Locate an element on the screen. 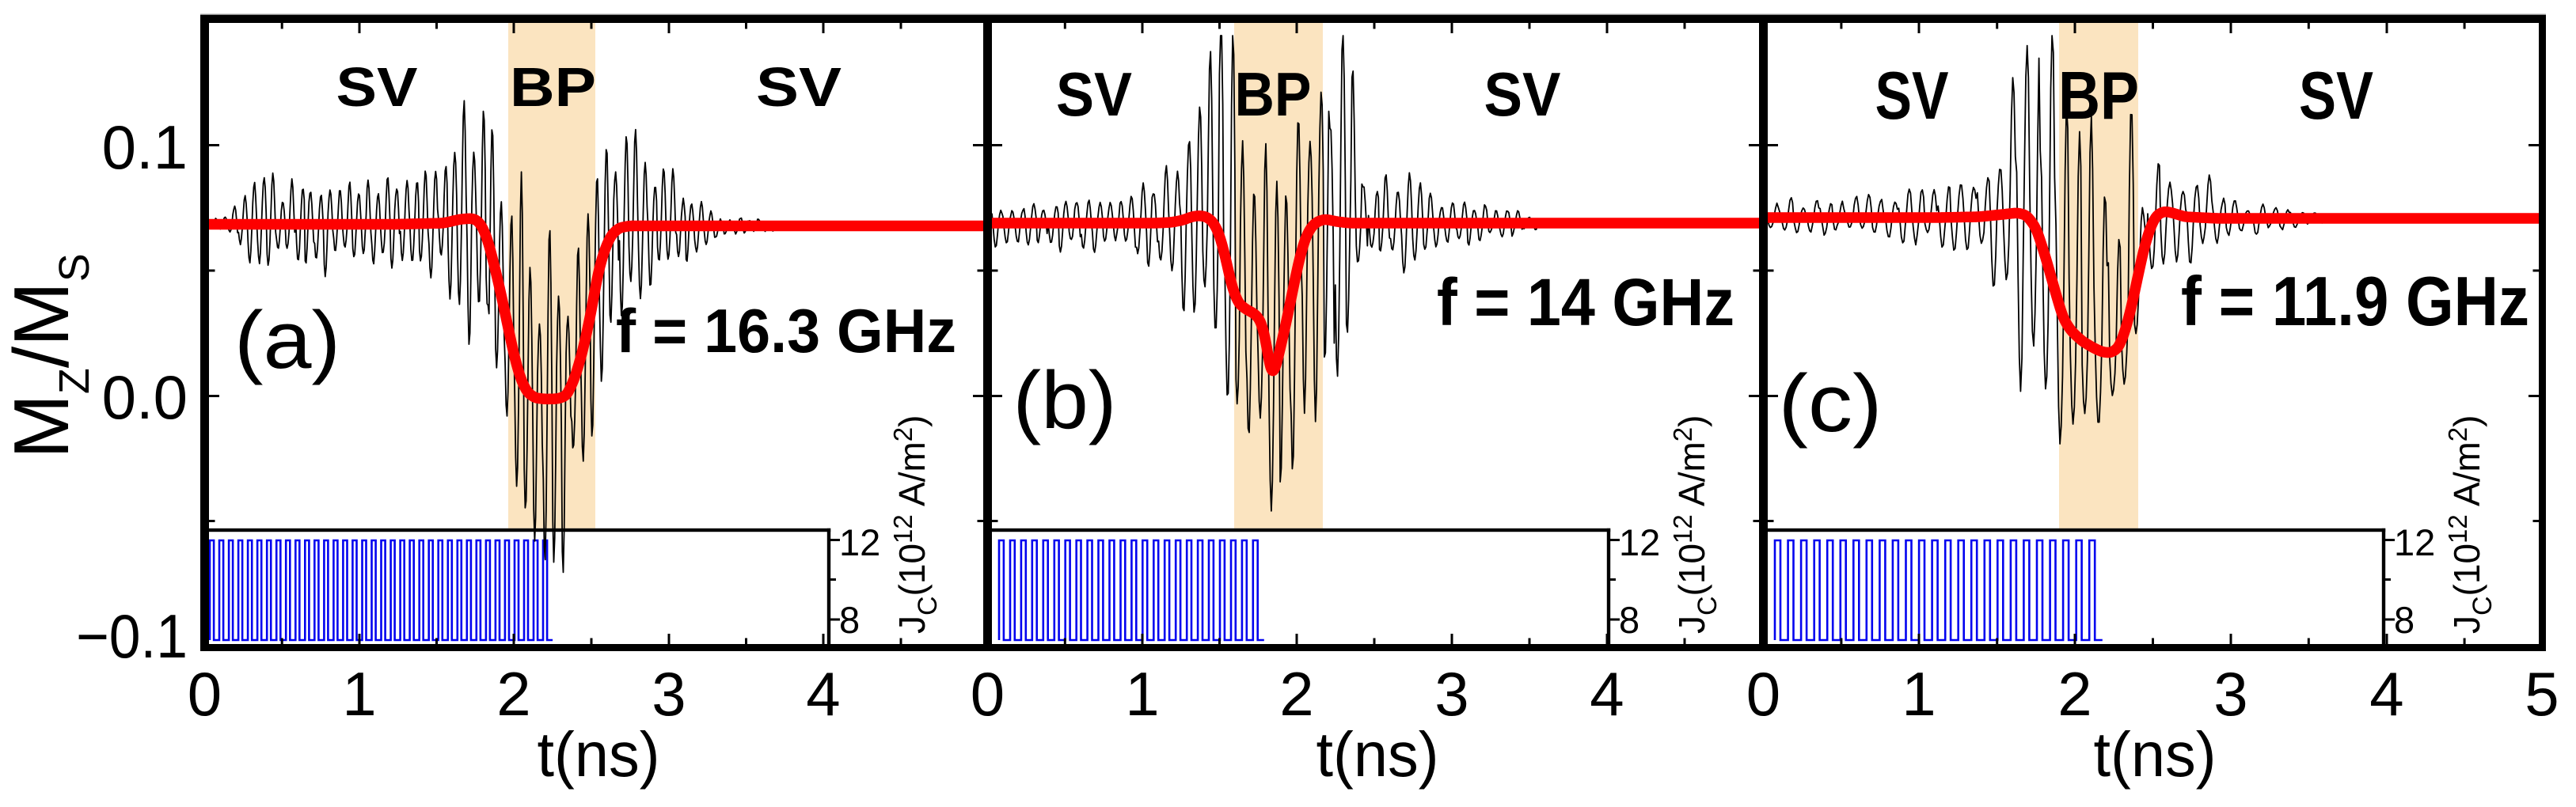 The height and width of the screenshot is (807, 2576). svg-text: (a) is located at coordinates (287, 339).